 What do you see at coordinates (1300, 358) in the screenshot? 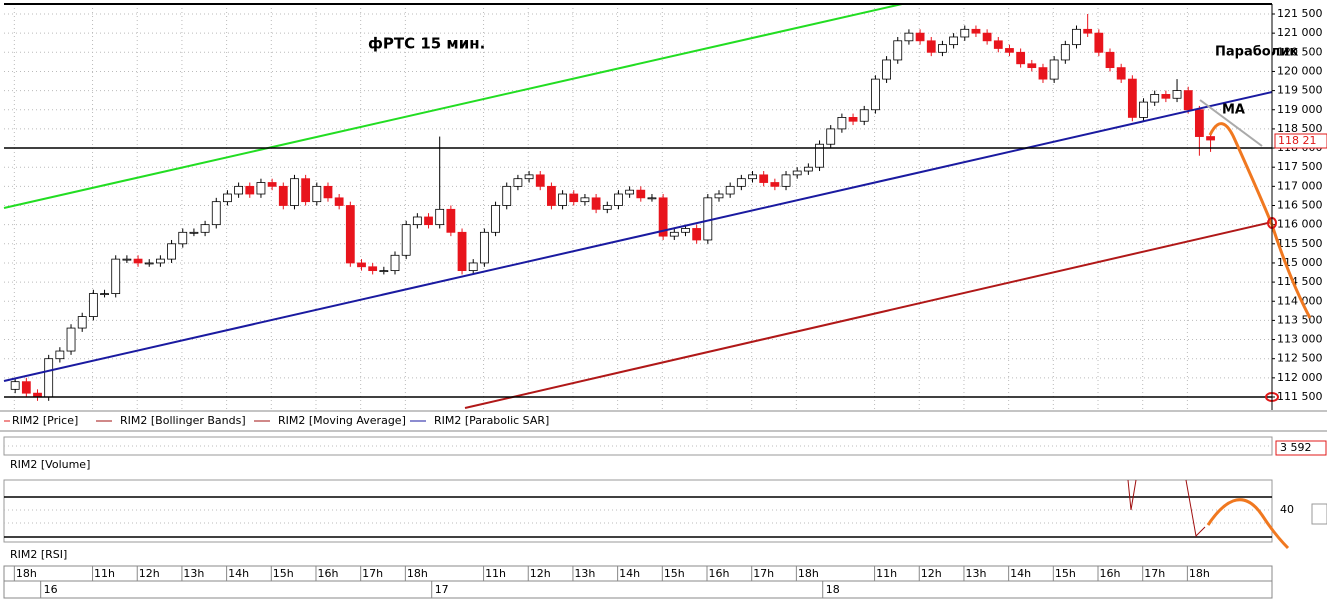
I see `y-tick-label: 112 500` at bounding box center [1300, 358].